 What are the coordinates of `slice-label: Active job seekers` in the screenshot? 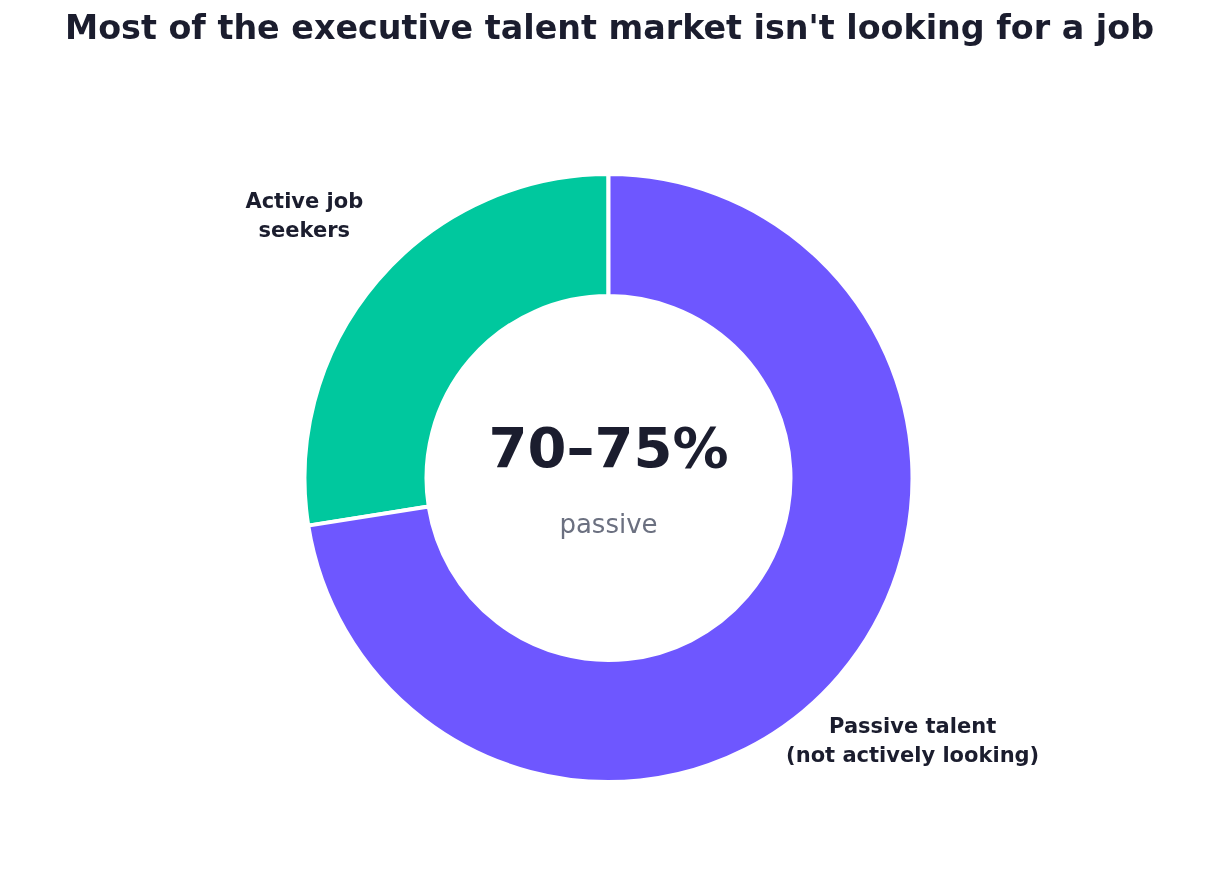 It's located at (304, 215).